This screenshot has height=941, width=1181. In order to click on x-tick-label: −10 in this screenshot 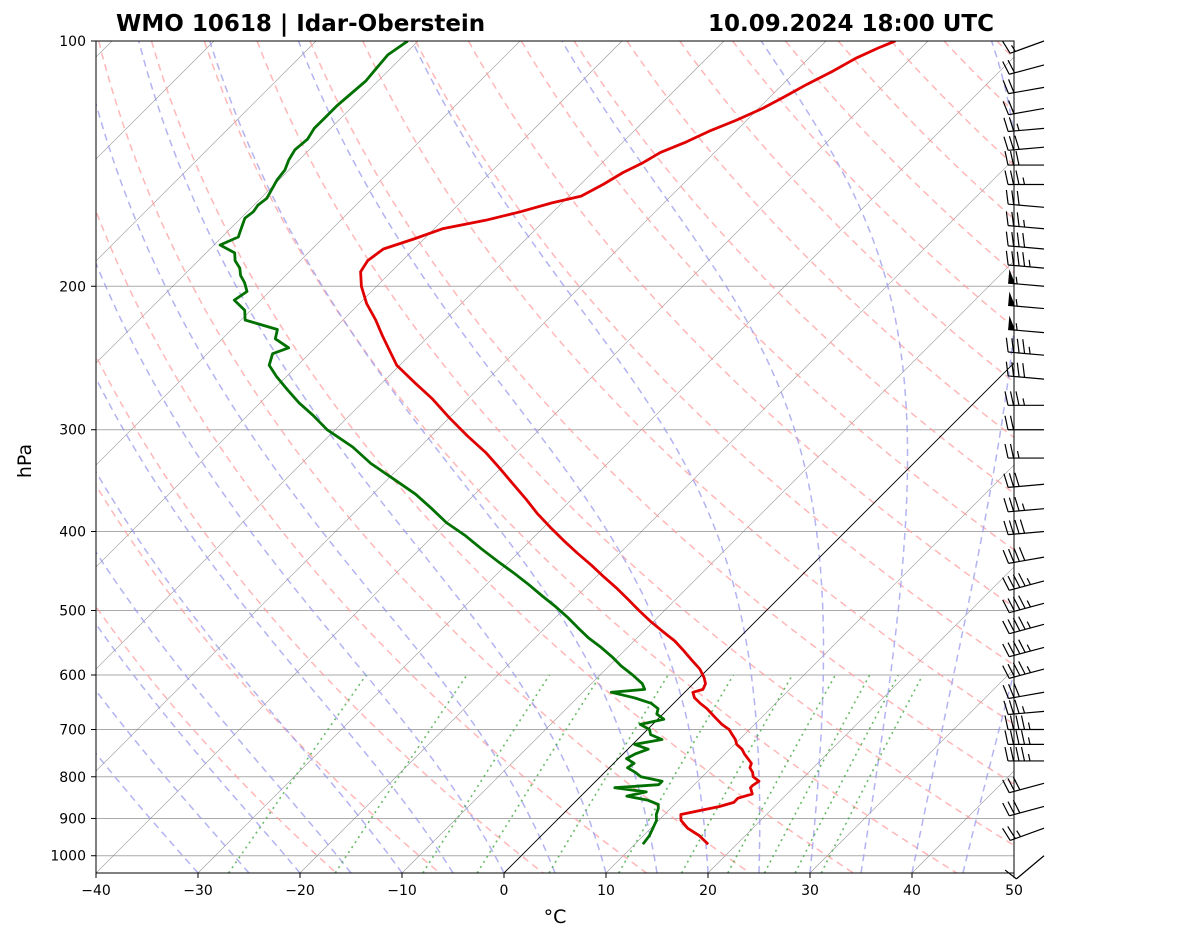, I will do `click(402, 891)`.